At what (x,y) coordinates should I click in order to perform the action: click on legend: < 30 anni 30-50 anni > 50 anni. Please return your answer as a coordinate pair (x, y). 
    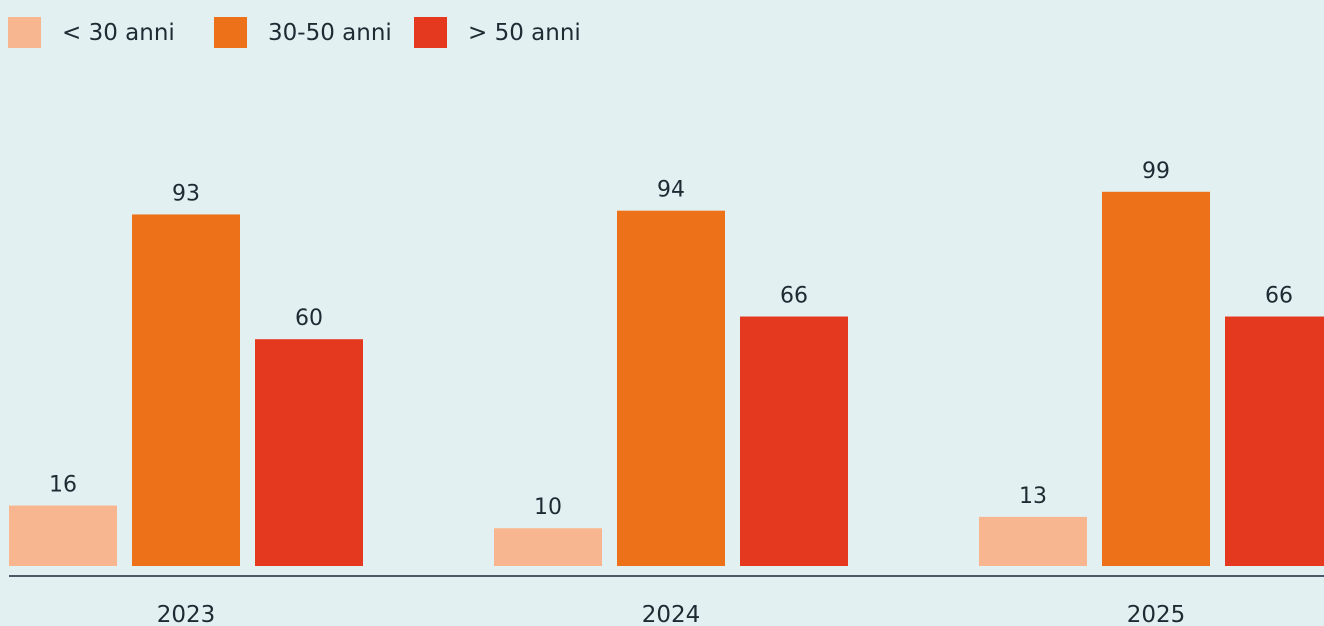
    Looking at the image, I should click on (294, 32).